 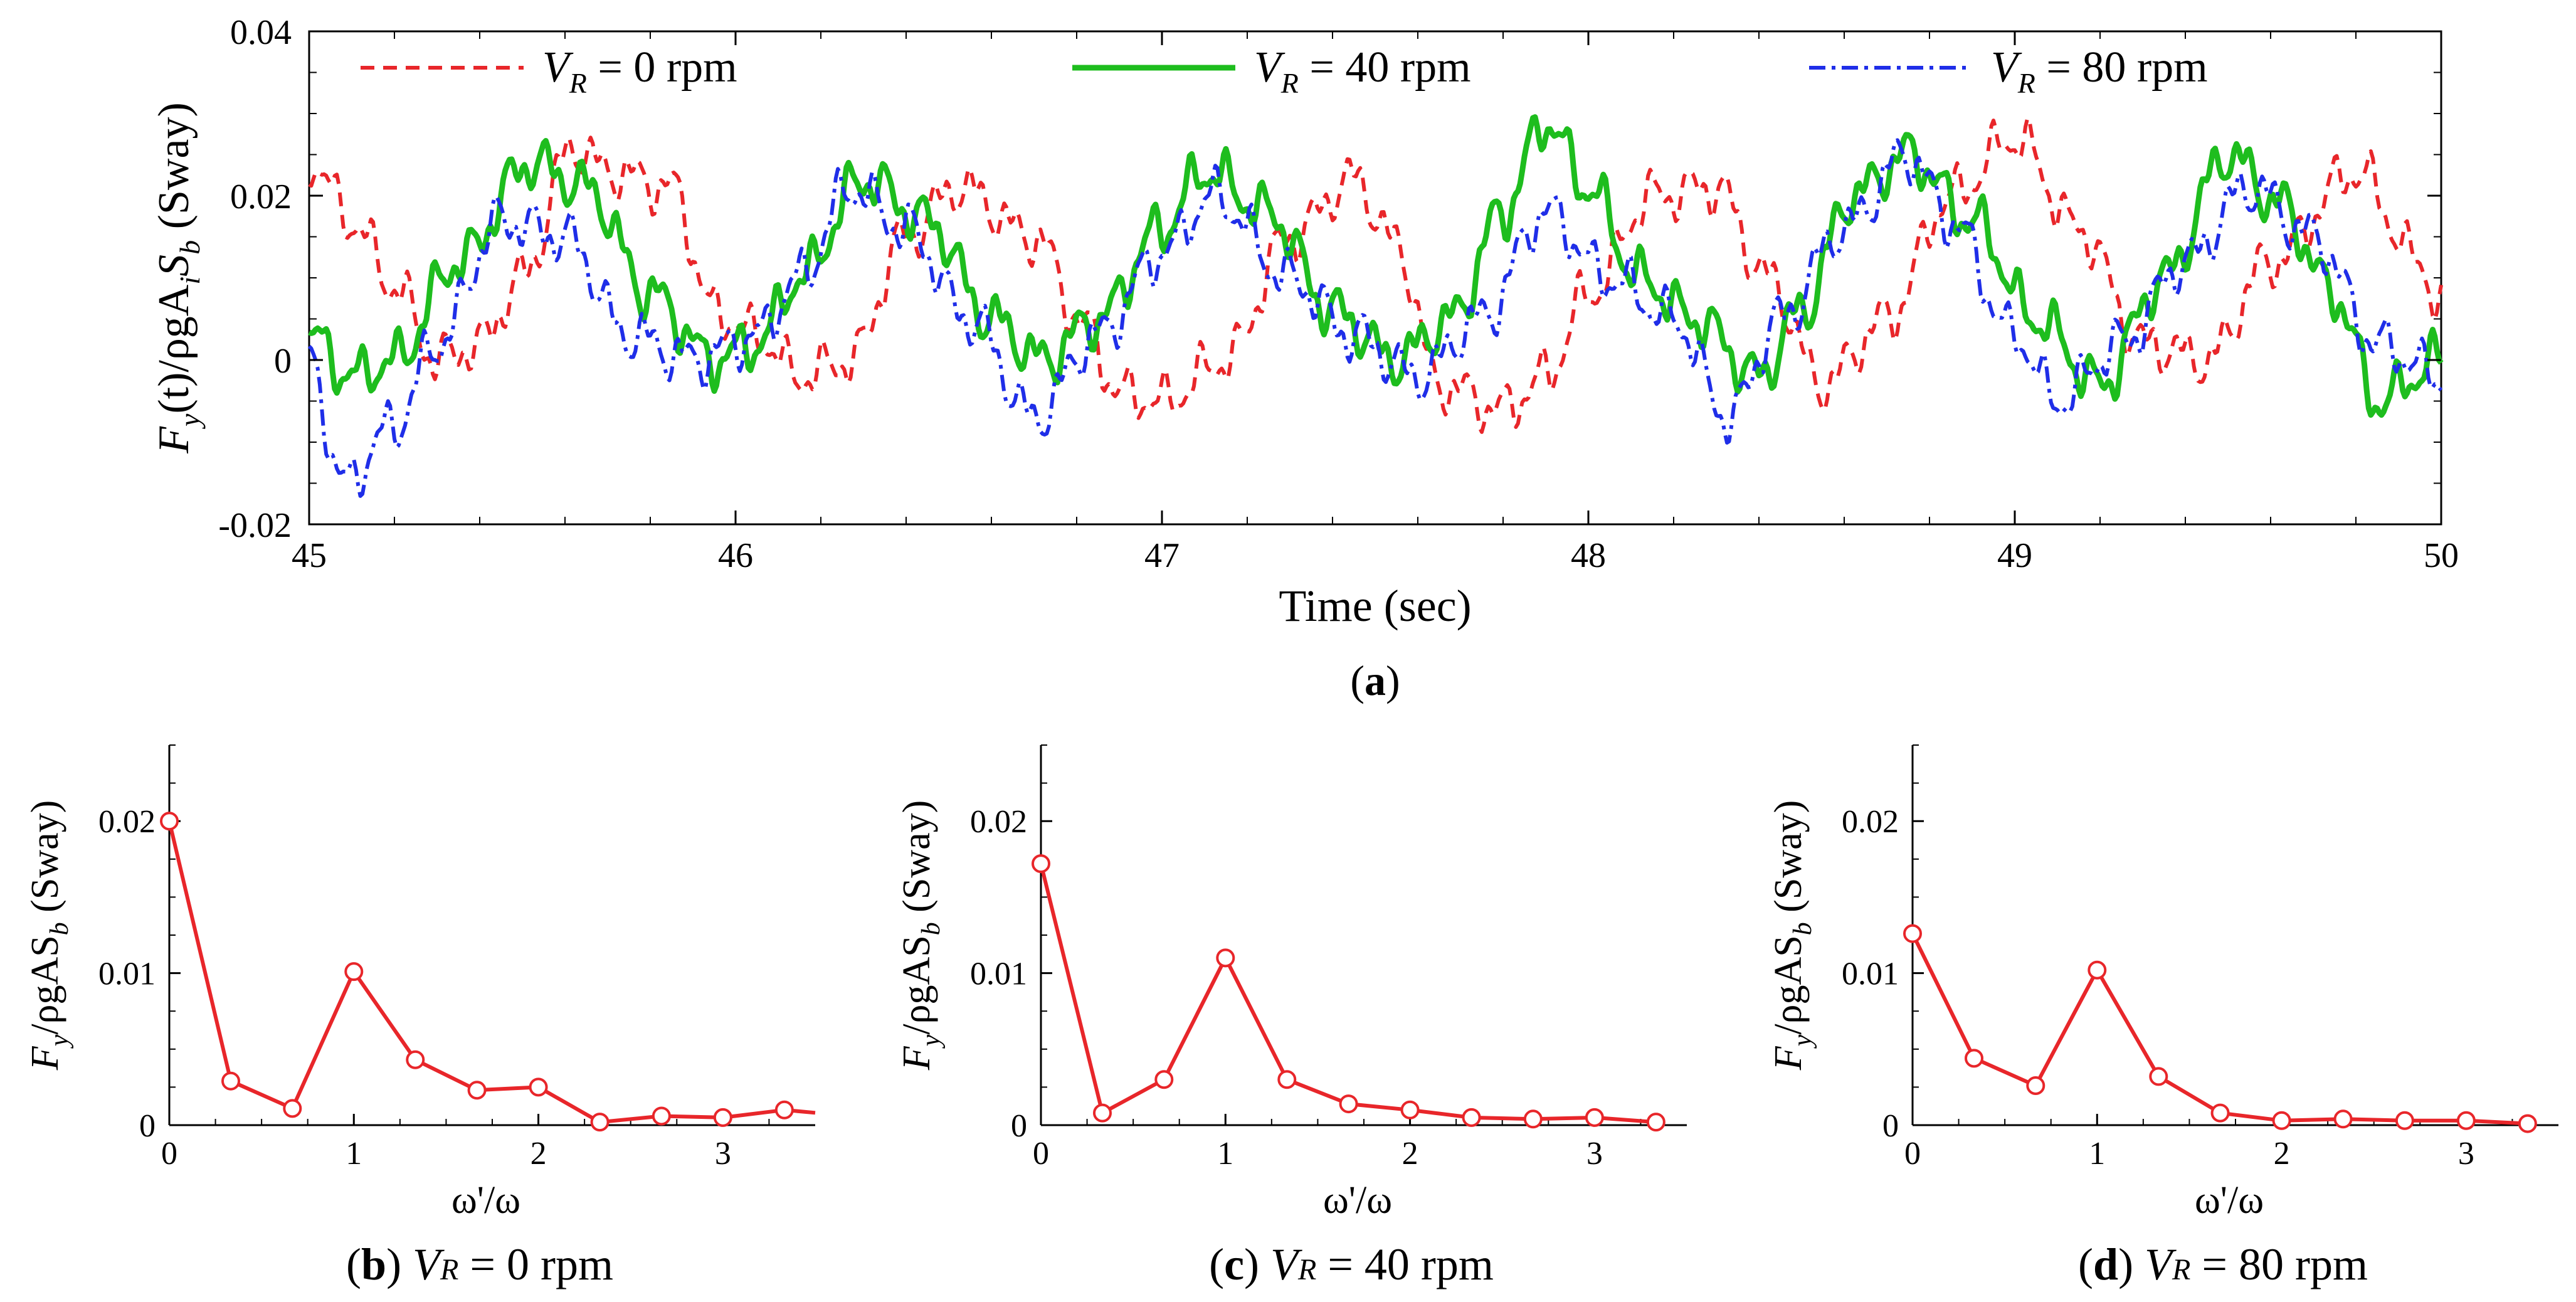 I want to click on x-axis-label-a: Time (sec), so click(x=1375, y=606).